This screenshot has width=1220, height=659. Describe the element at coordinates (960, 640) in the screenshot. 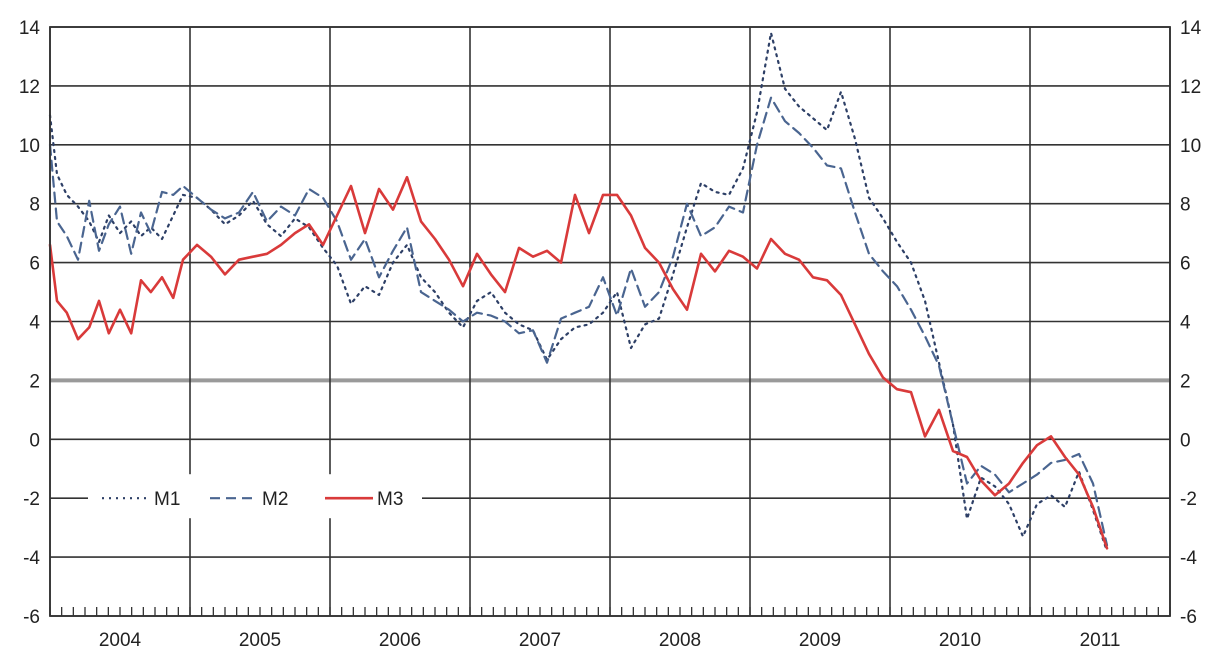

I see `x-tick-label: 2010` at that location.